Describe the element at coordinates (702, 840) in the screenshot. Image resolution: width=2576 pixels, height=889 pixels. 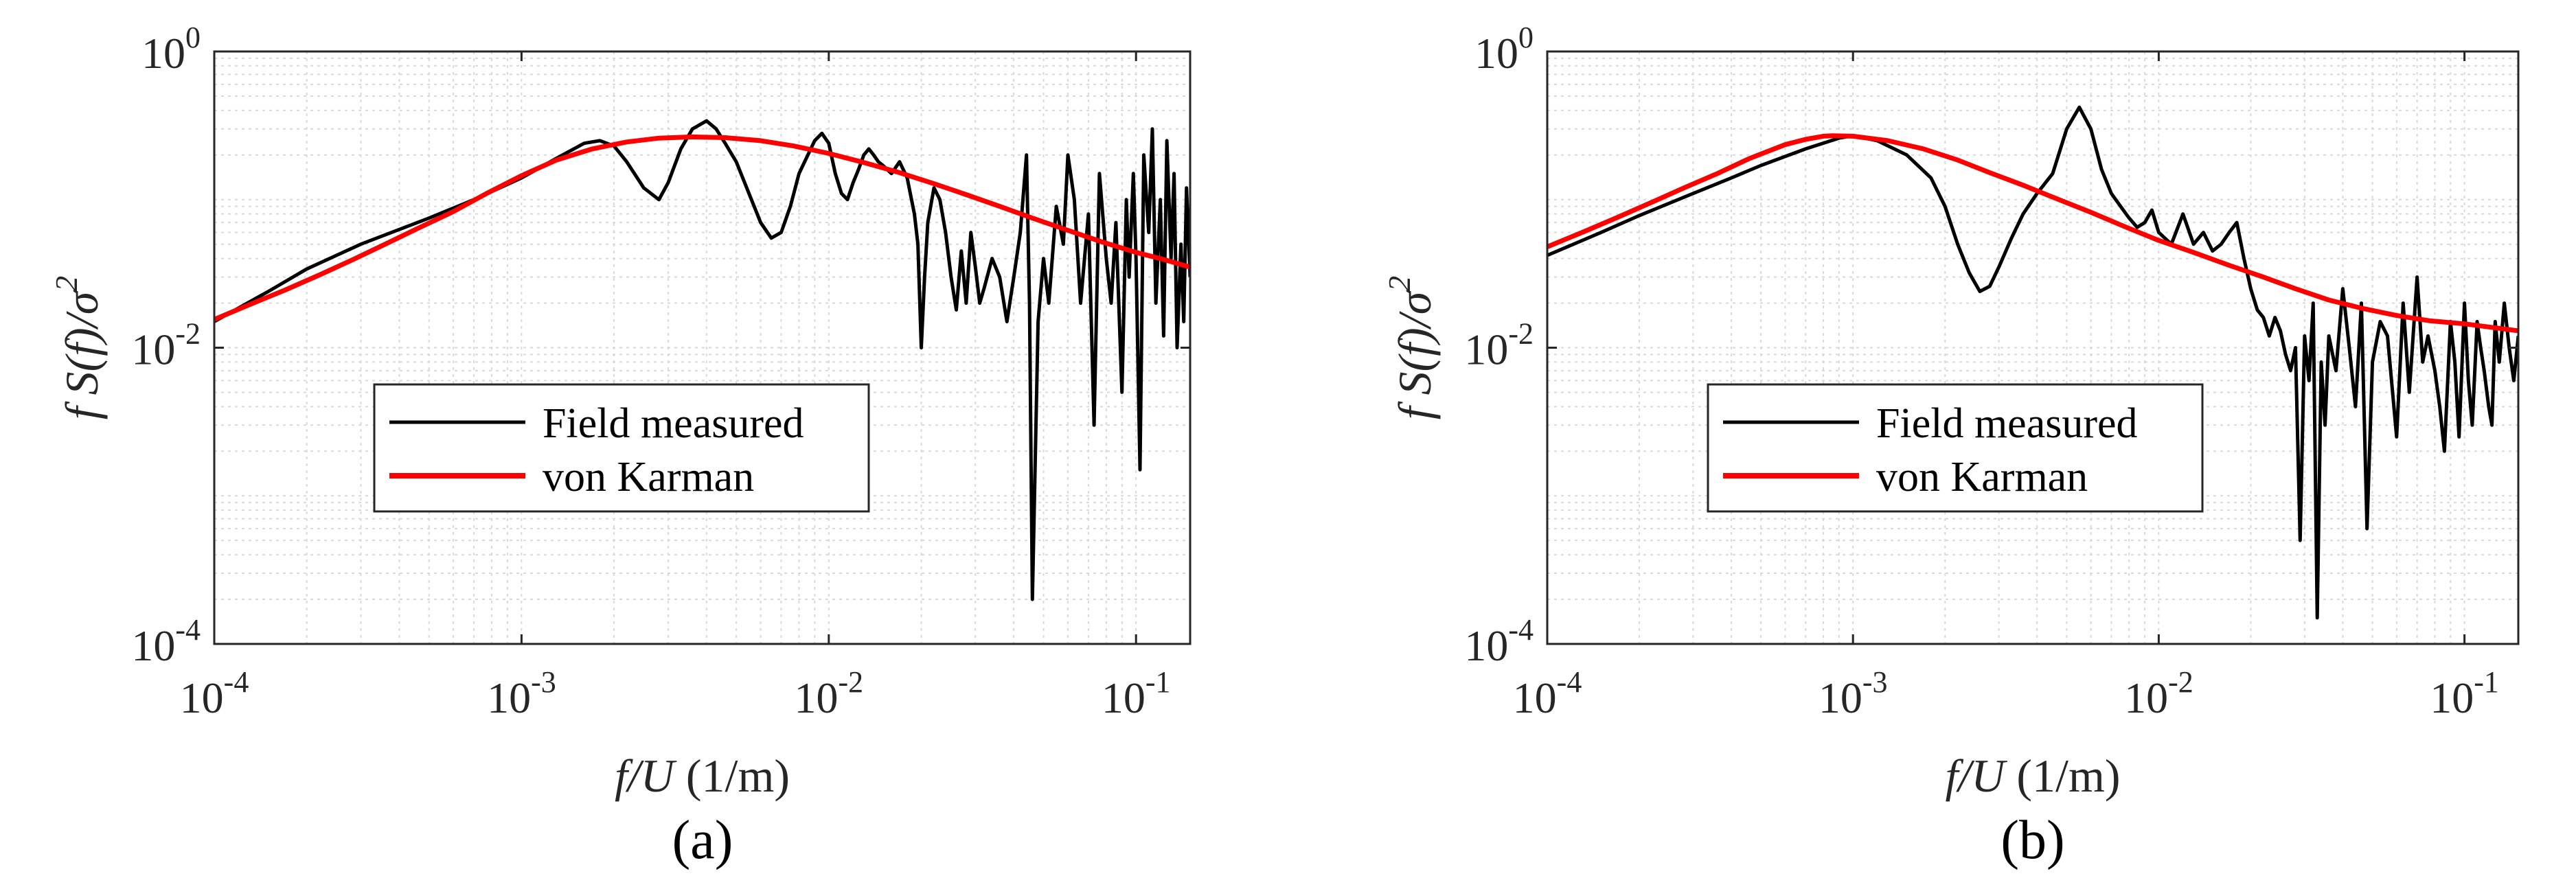
I see `panel-label: (a)` at that location.